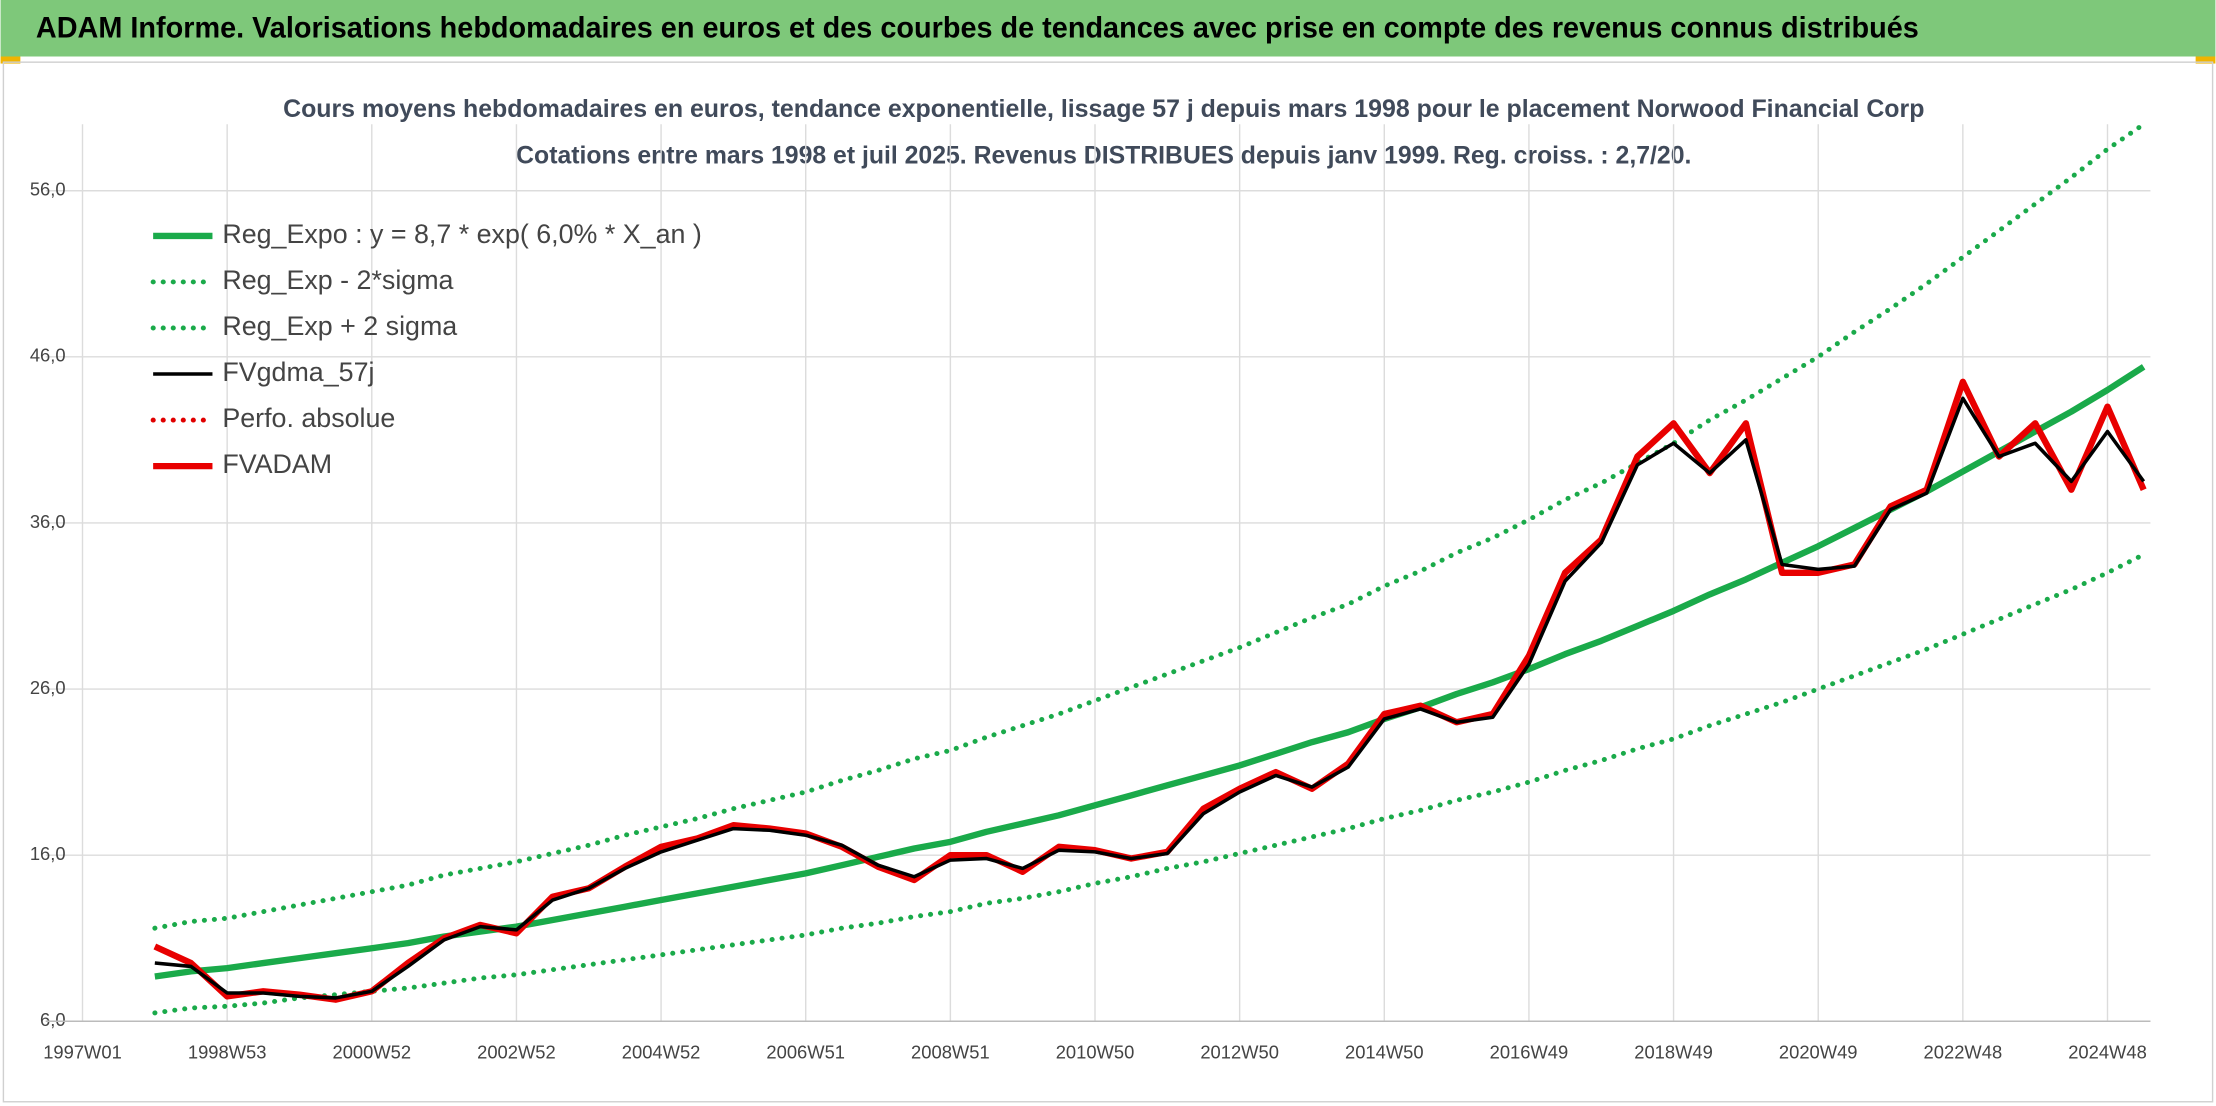  I want to click on header-bar, so click(1108, 28).